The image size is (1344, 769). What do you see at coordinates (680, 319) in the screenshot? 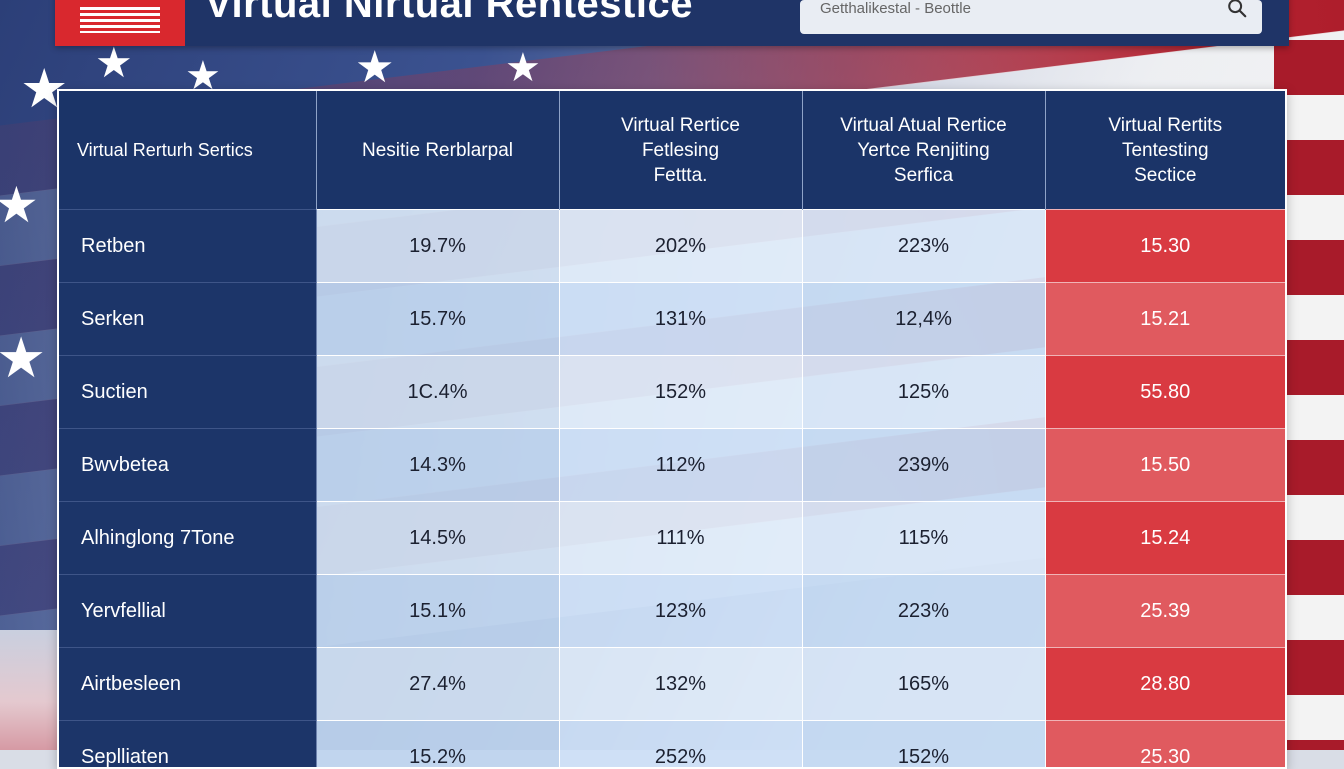
I see `table-cell: 131%` at bounding box center [680, 319].